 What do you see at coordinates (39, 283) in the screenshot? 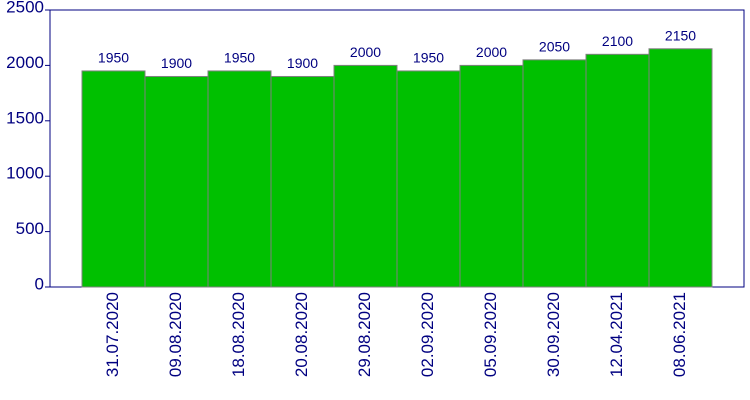
I see `y-tick-label: 0` at bounding box center [39, 283].